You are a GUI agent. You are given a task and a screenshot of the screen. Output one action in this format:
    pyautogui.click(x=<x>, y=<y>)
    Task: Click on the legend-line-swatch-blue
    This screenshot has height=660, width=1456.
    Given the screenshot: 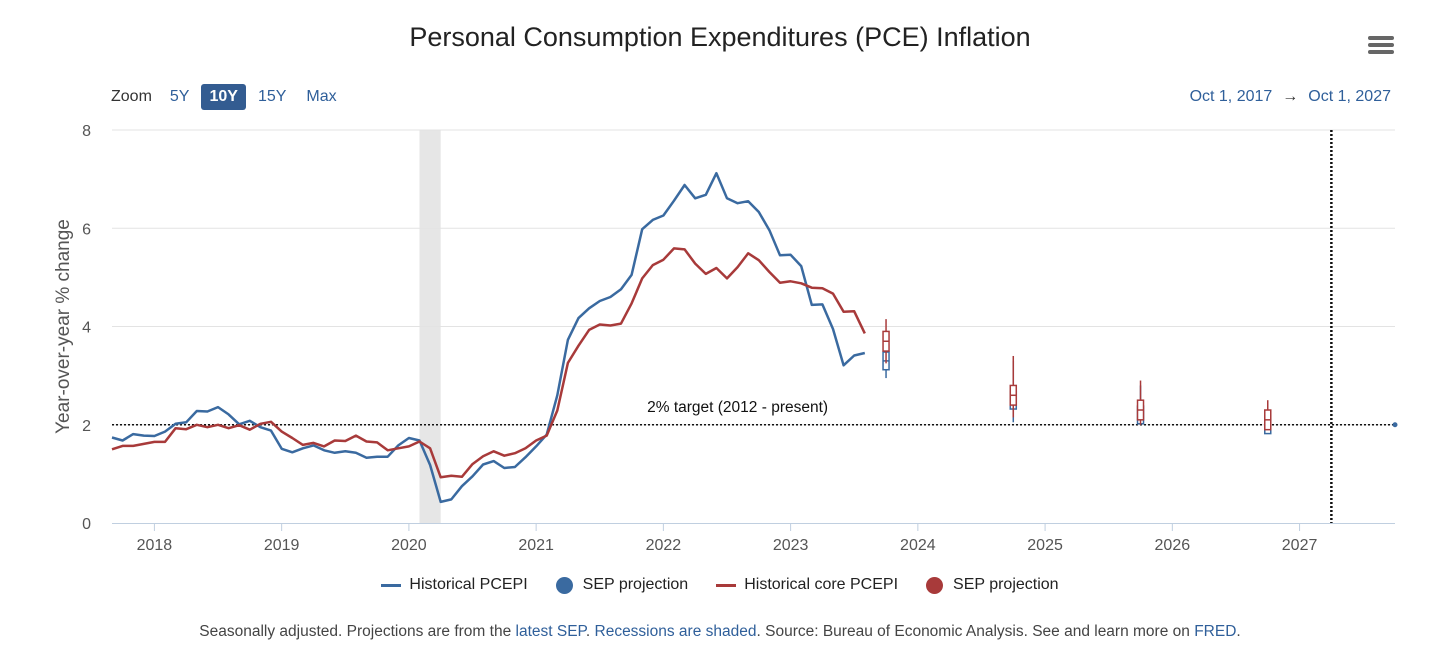 What is the action you would take?
    pyautogui.click(x=391, y=585)
    